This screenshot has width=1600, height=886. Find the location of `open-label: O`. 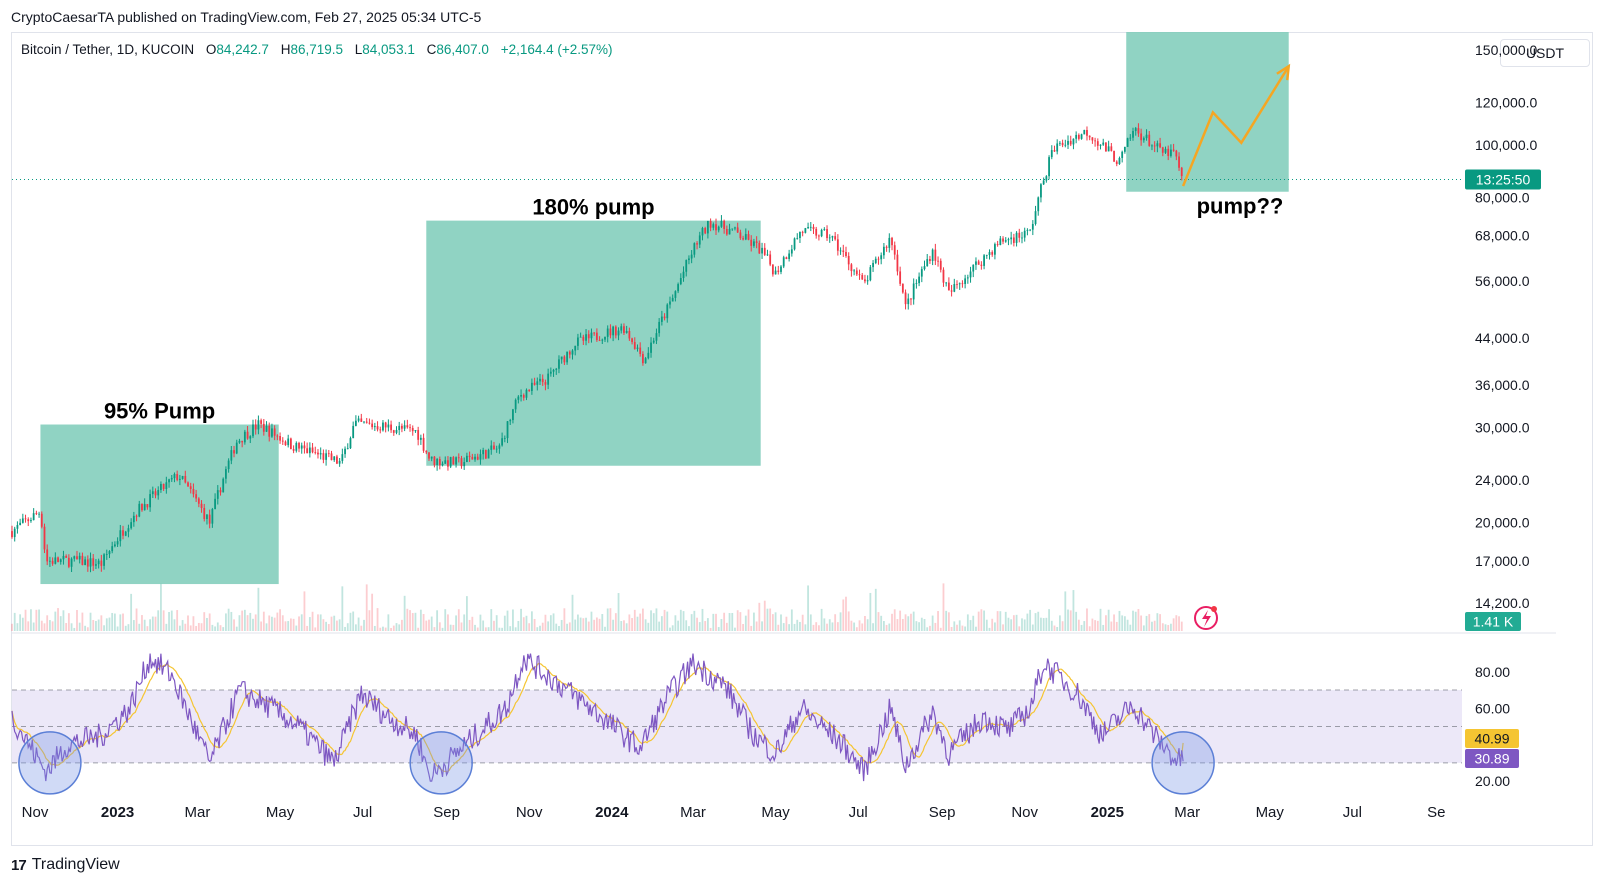

open-label: O is located at coordinates (211, 49).